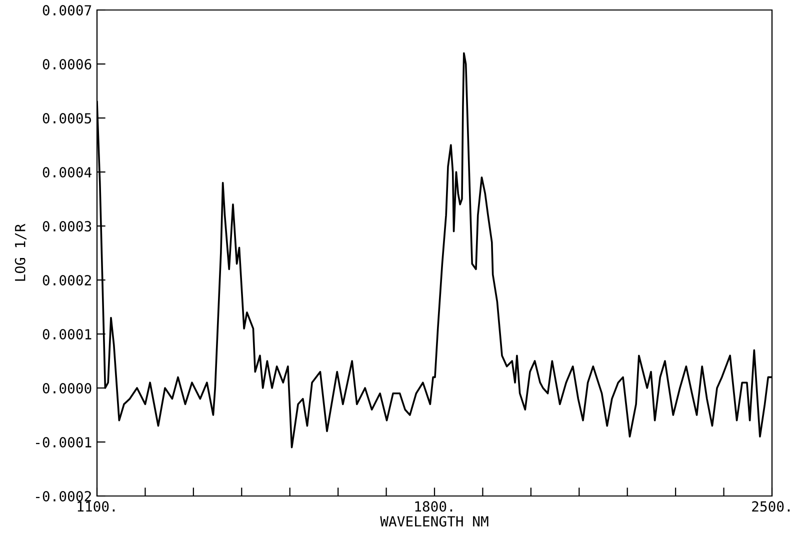 This screenshot has height=533, width=800. Describe the element at coordinates (67, 64) in the screenshot. I see `y-tick-label: 0.0006` at that location.